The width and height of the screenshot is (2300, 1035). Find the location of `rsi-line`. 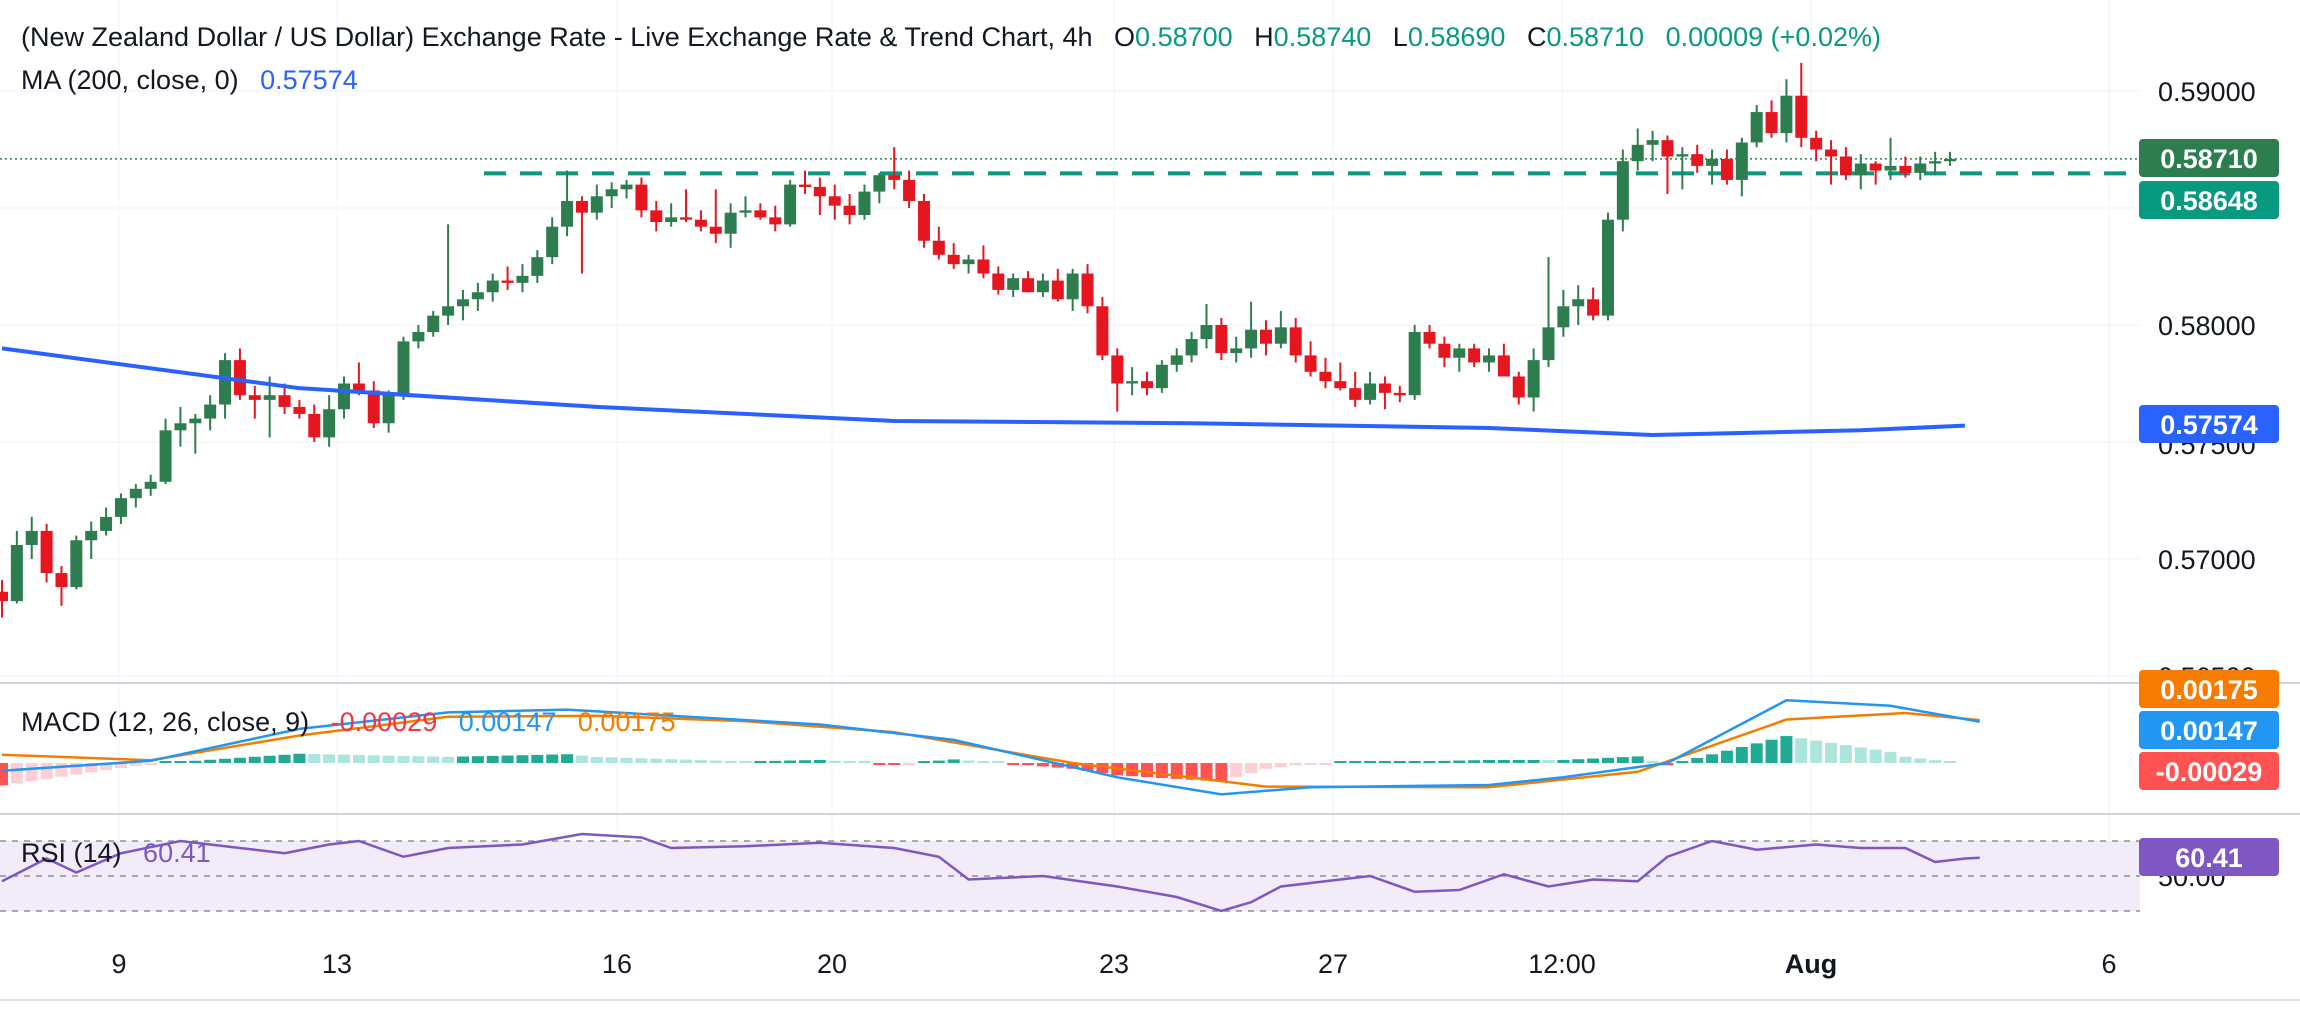

rsi-line is located at coordinates (990, 872).